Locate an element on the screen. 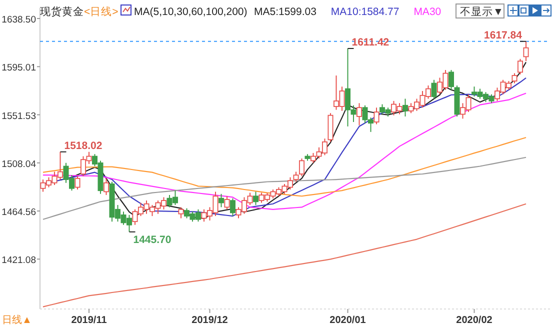  y-tick-label: 1464.56 is located at coordinates (19, 212).